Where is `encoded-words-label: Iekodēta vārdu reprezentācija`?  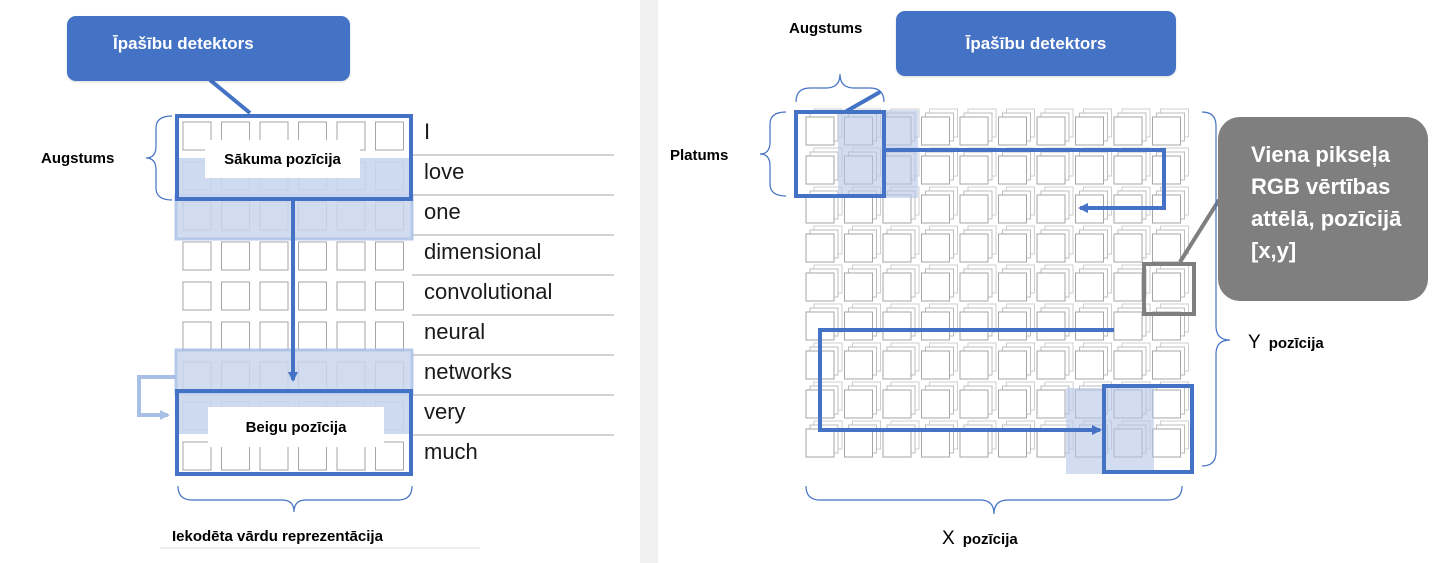
encoded-words-label: Iekodēta vārdu reprezentācija is located at coordinates (277, 536).